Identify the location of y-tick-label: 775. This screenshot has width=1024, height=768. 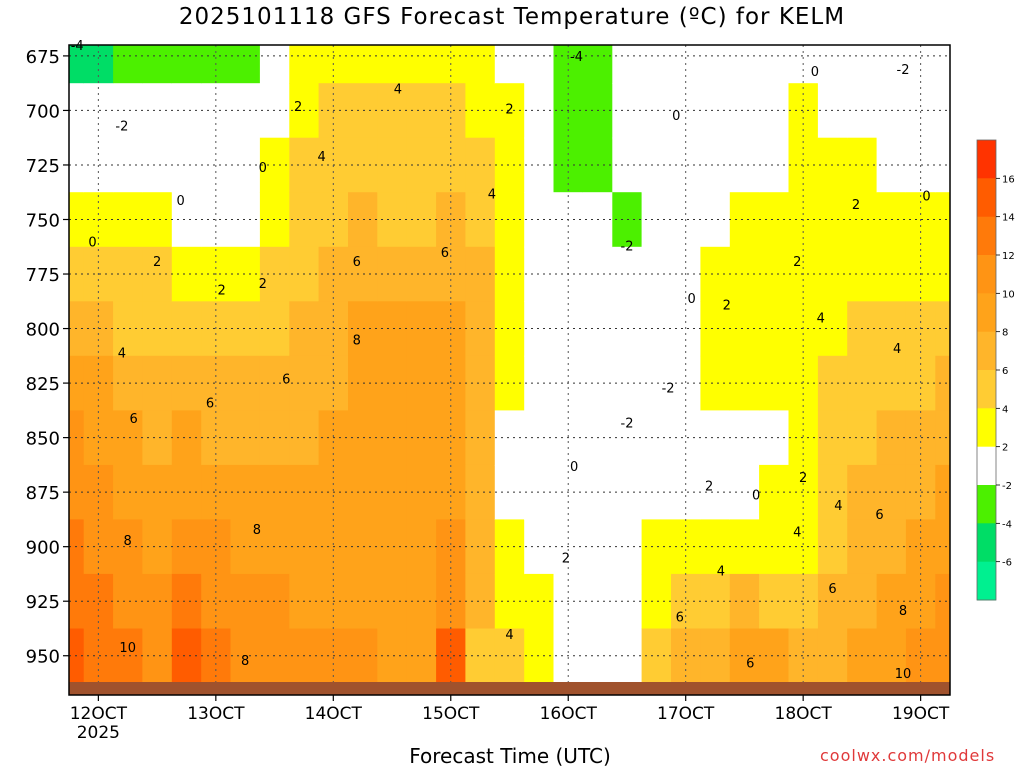
(43, 275).